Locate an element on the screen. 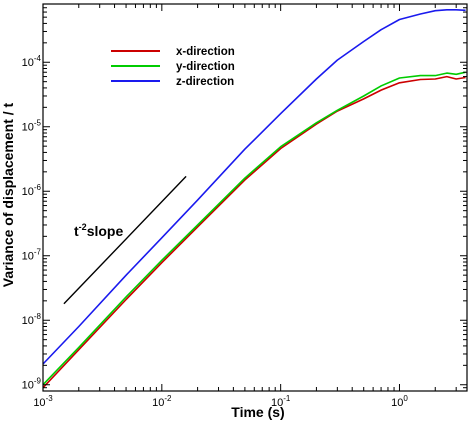 The width and height of the screenshot is (474, 421). y-tick-label: 10⁻⁶ is located at coordinates (32, 190).